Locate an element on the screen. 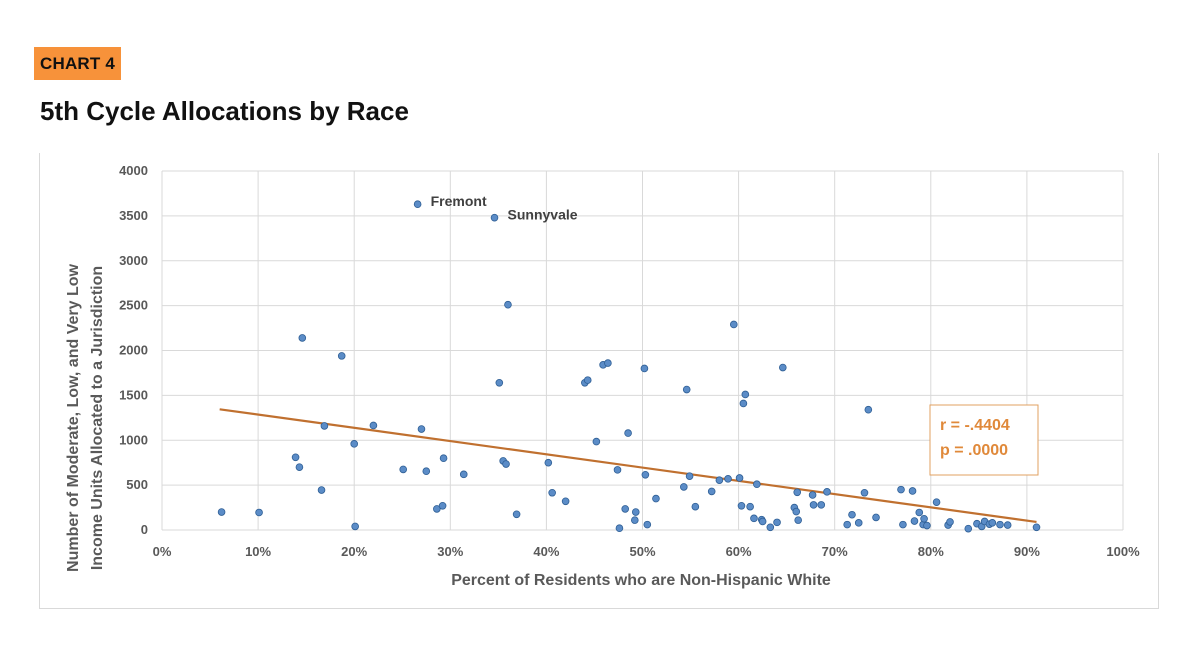 The width and height of the screenshot is (1202, 662). y-axis-ticks: 0 500 1000 1500 2000 2500 3000 3500 4000 is located at coordinates (133, 350).